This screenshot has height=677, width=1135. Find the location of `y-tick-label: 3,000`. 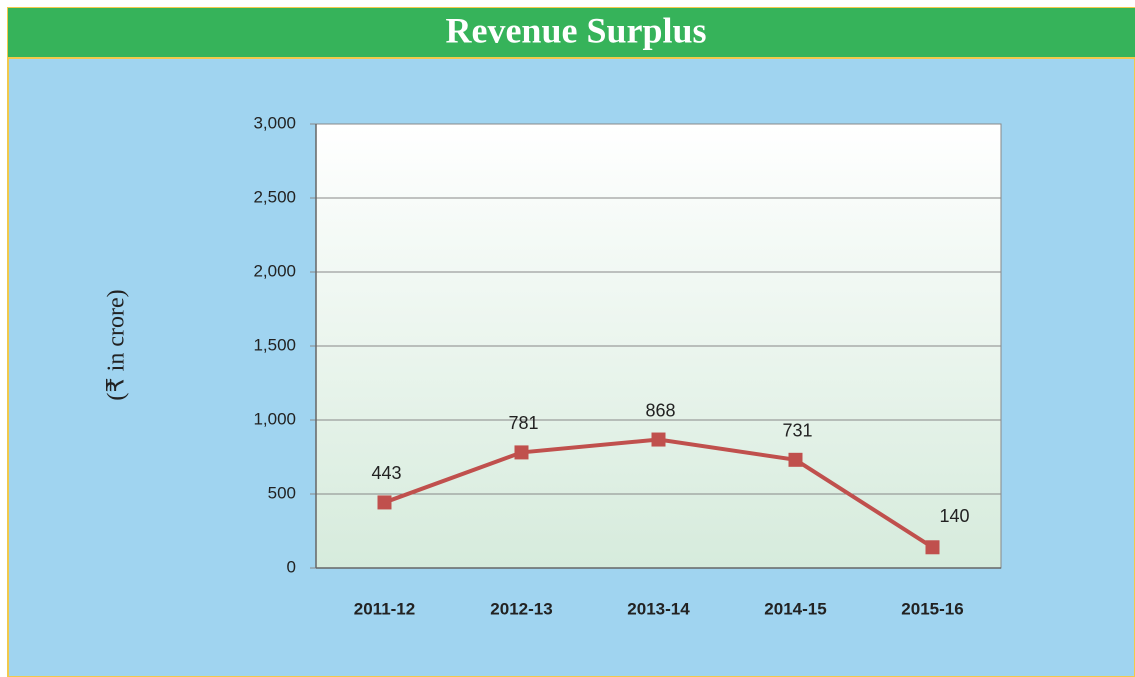

y-tick-label: 3,000 is located at coordinates (274, 122).